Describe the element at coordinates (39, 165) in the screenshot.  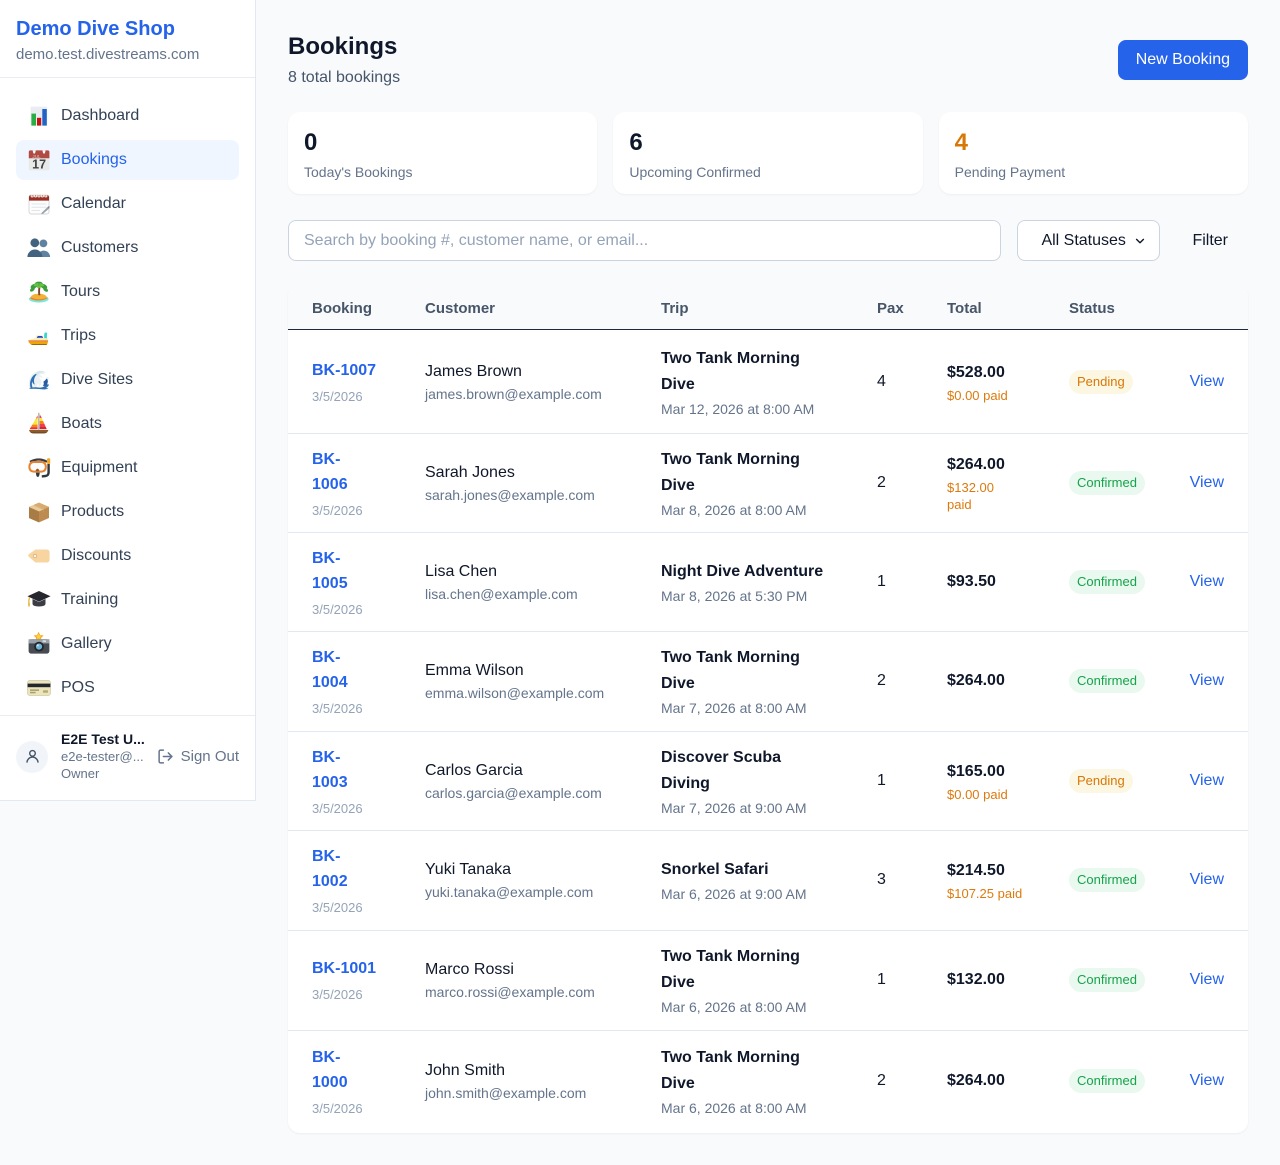
I see `svg-text: 17` at that location.